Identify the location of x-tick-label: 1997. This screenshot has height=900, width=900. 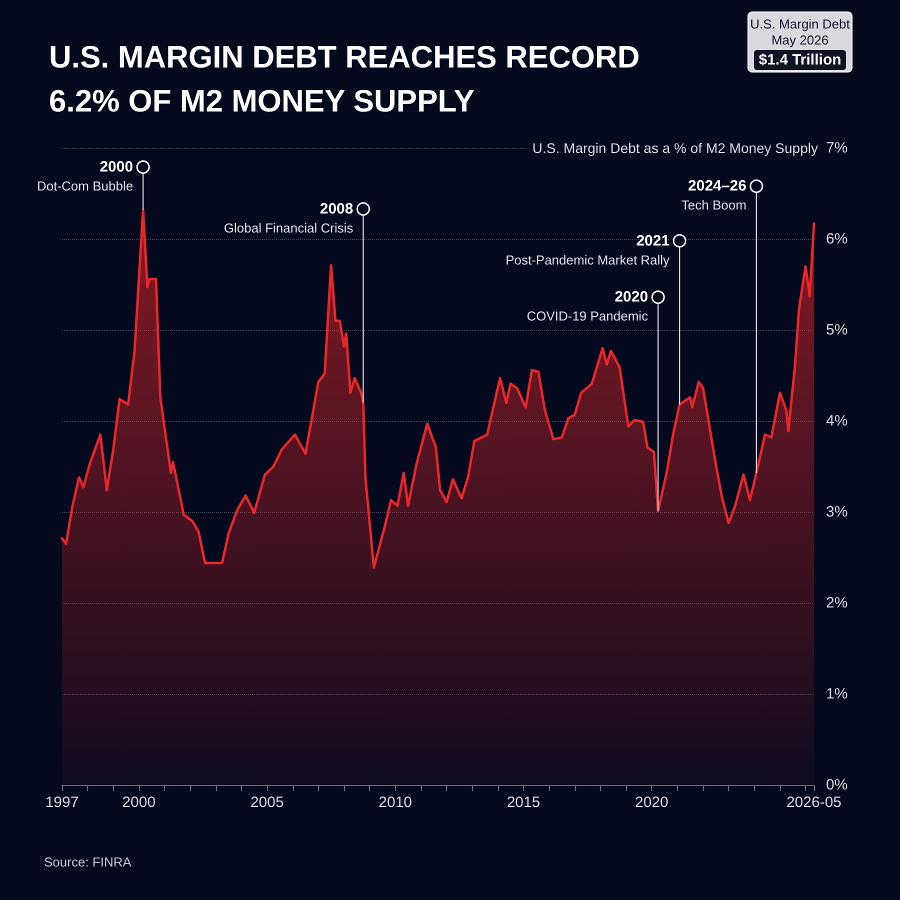
(62, 802).